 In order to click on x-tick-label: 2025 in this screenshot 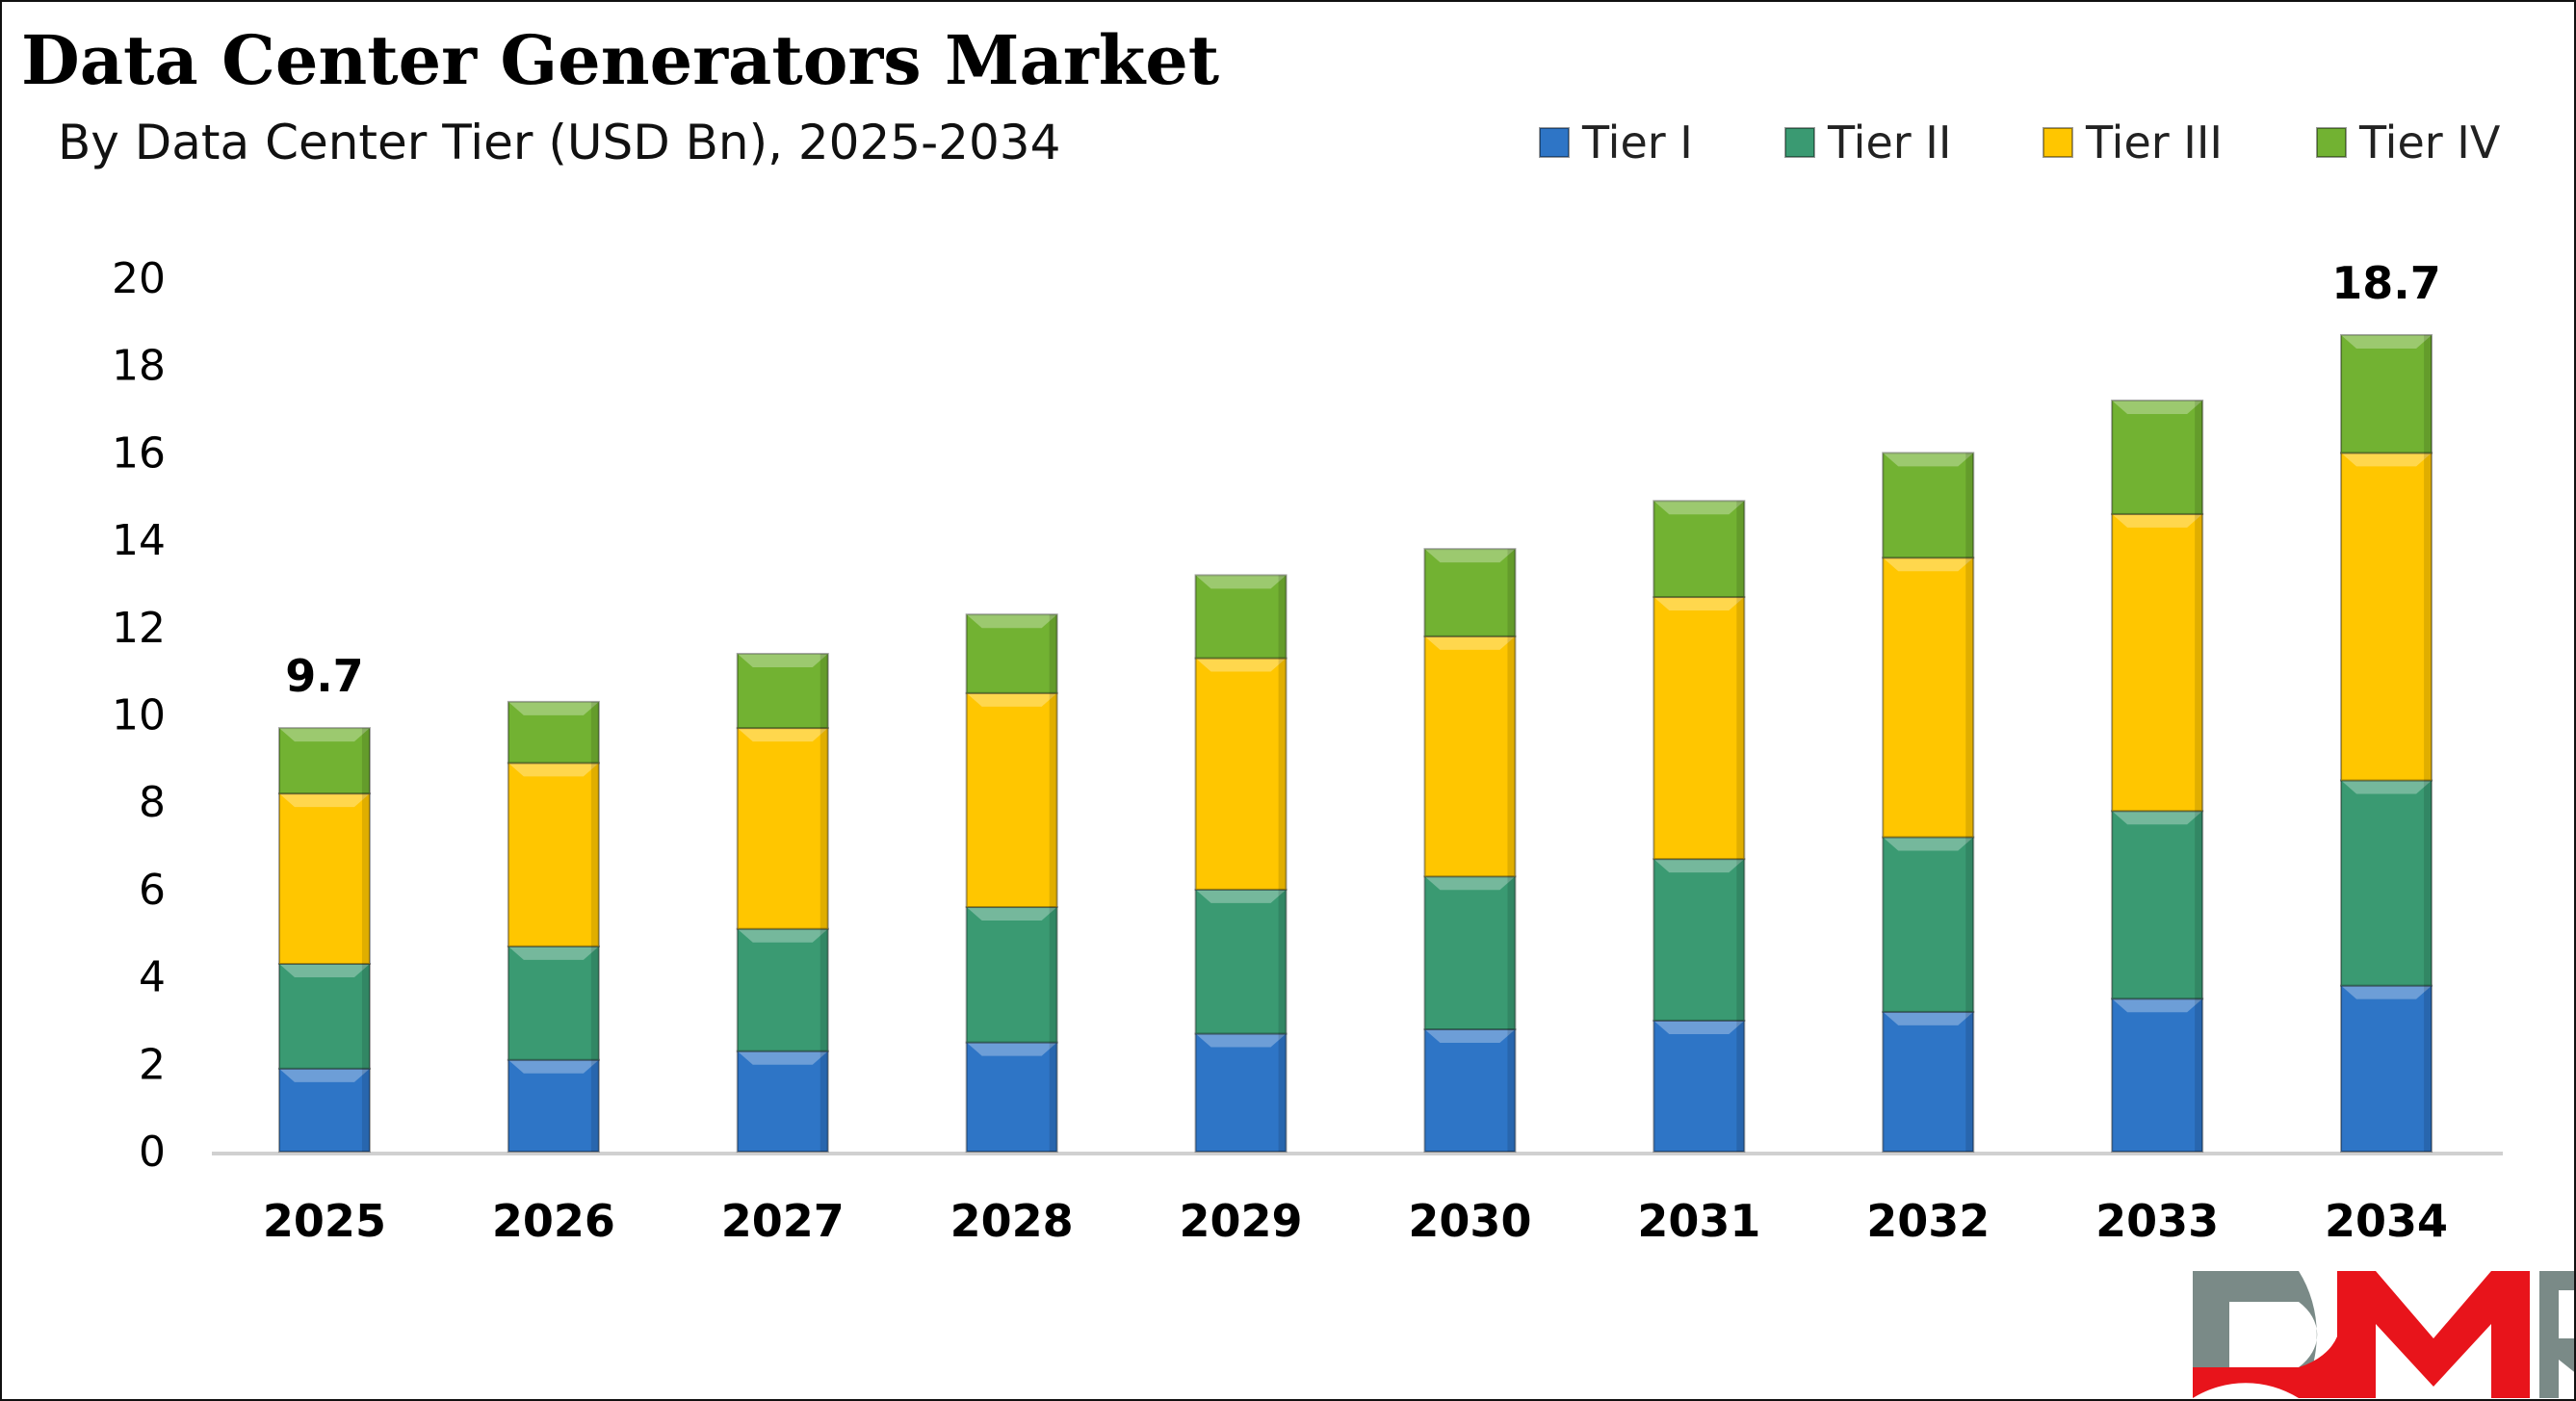, I will do `click(324, 1221)`.